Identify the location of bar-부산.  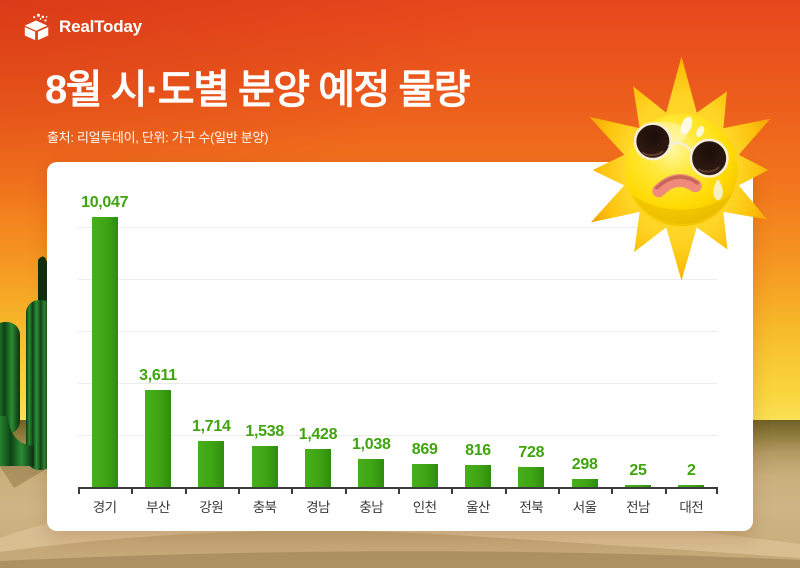
(158, 438).